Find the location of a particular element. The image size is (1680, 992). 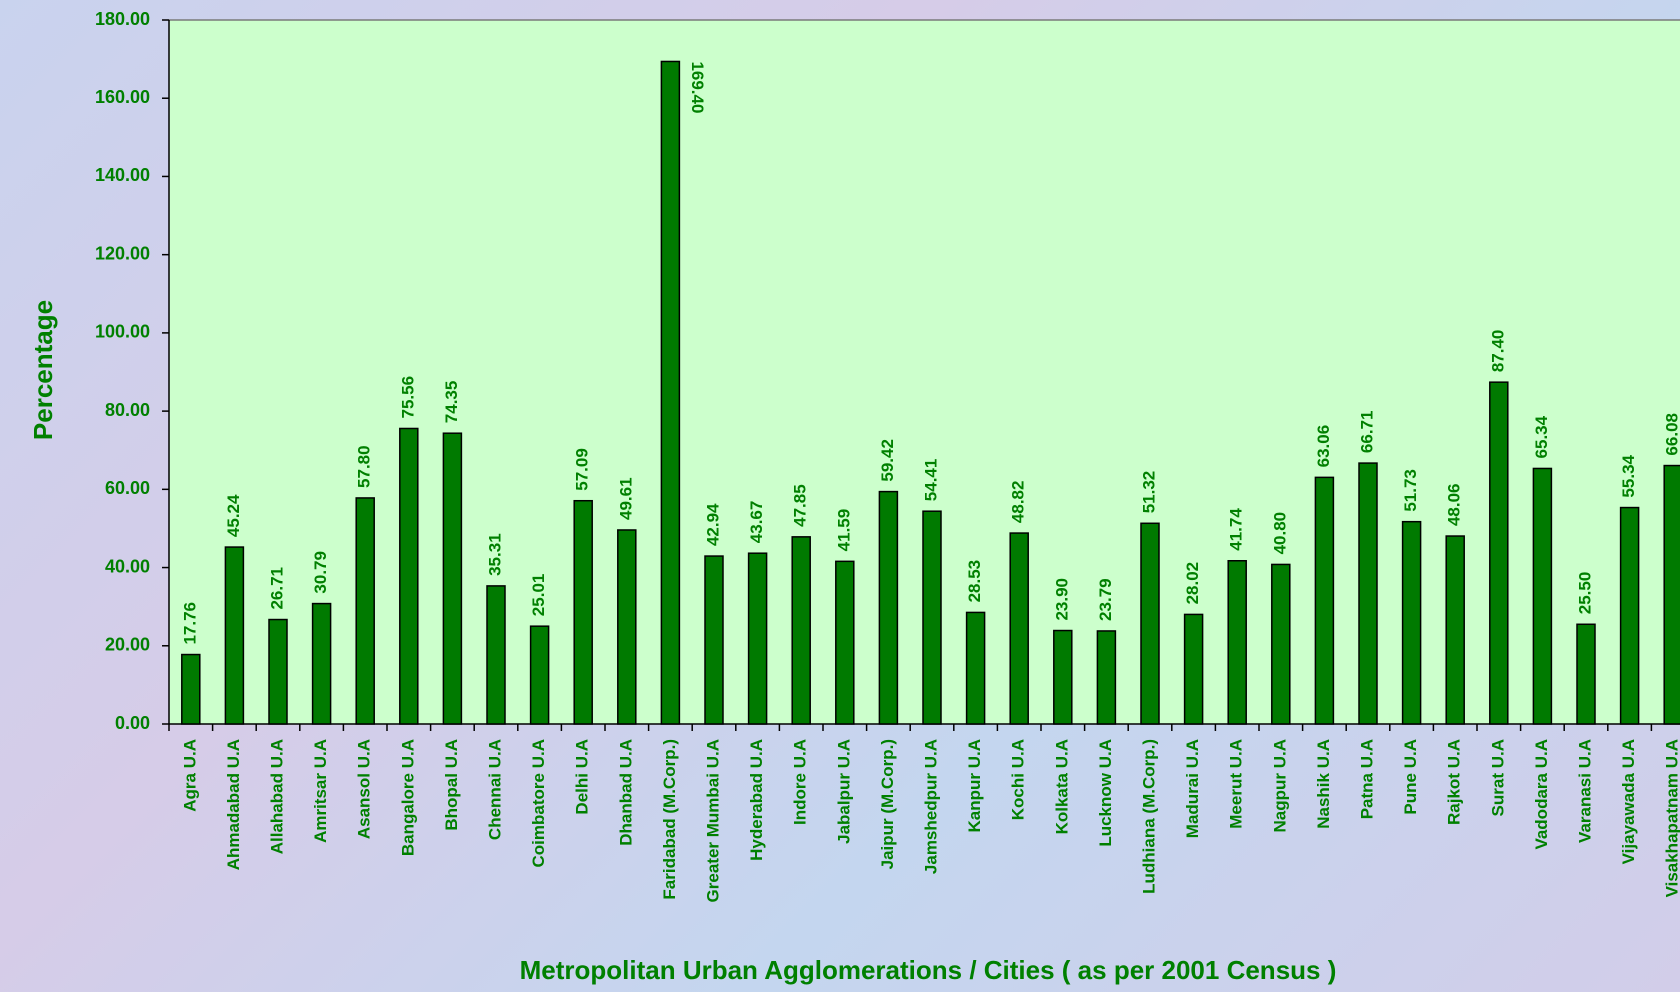

y-tick-label: 80.00 is located at coordinates (127, 410).